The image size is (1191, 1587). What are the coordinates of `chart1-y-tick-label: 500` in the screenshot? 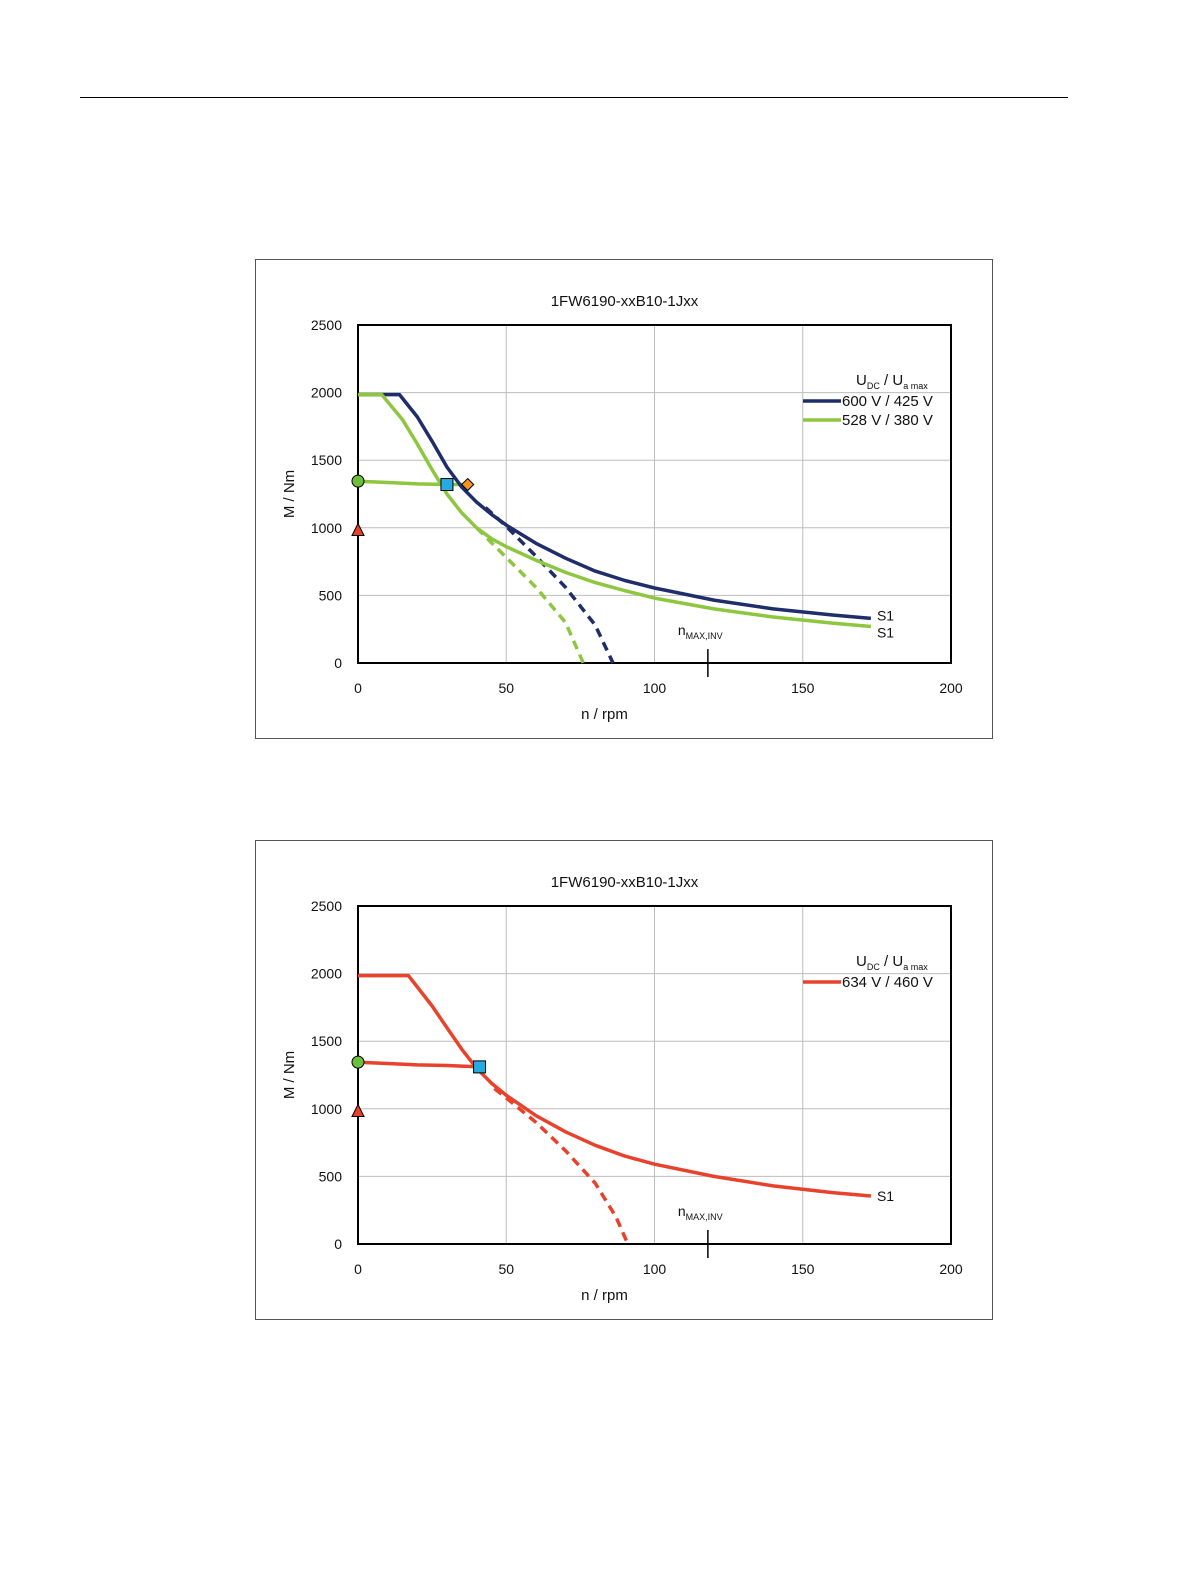 It's located at (331, 595).